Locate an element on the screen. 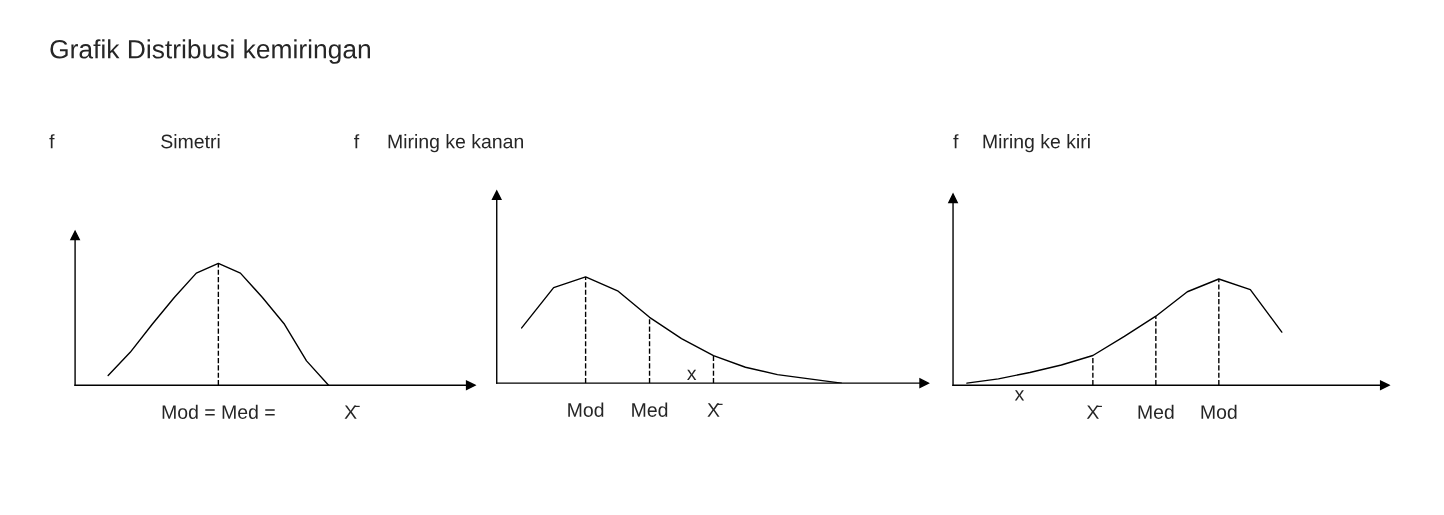  chart-title: Miring ke kanan is located at coordinates (455, 143).